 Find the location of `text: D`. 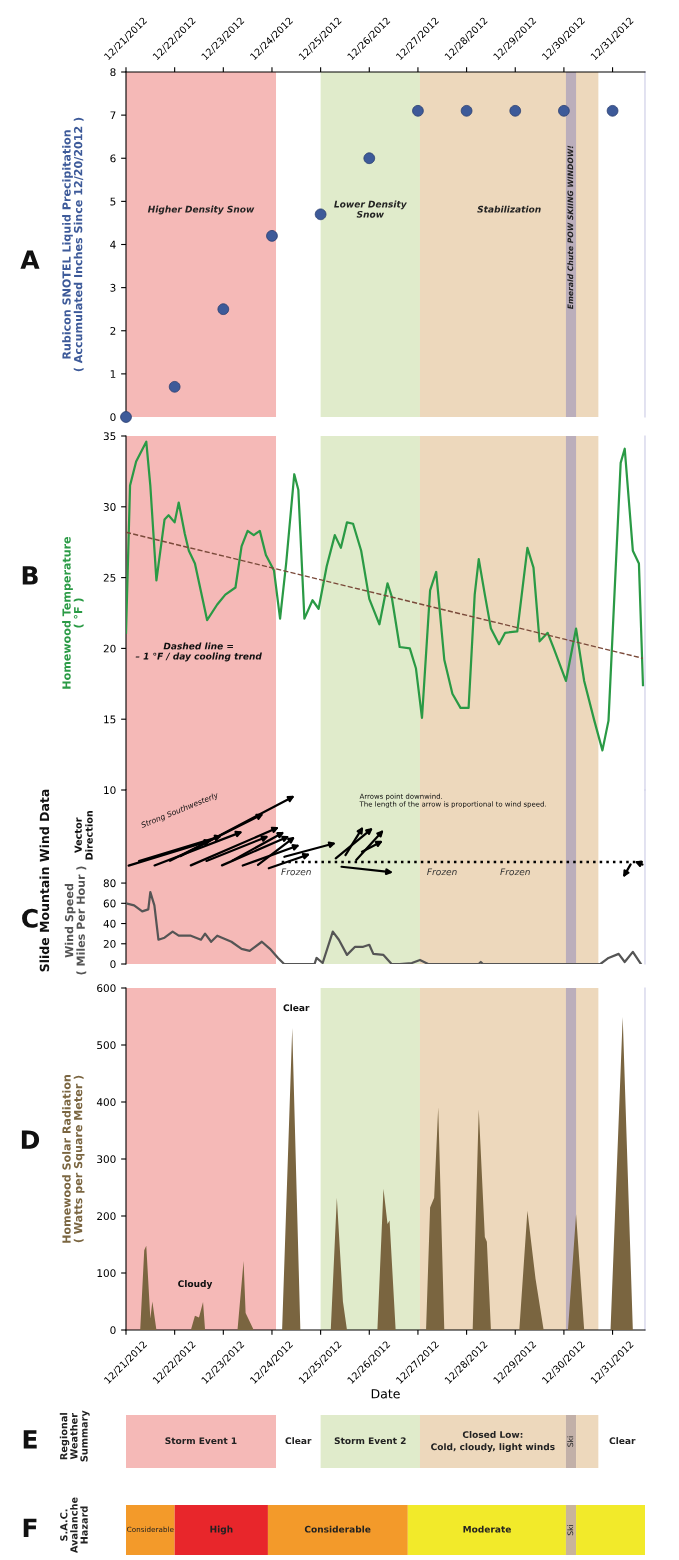

text: D is located at coordinates (30, 1139).